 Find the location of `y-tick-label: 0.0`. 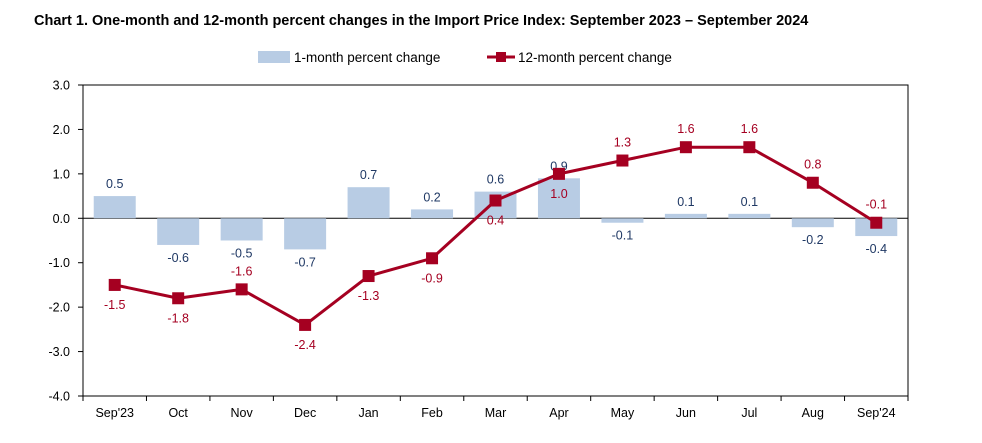

y-tick-label: 0.0 is located at coordinates (61, 219).